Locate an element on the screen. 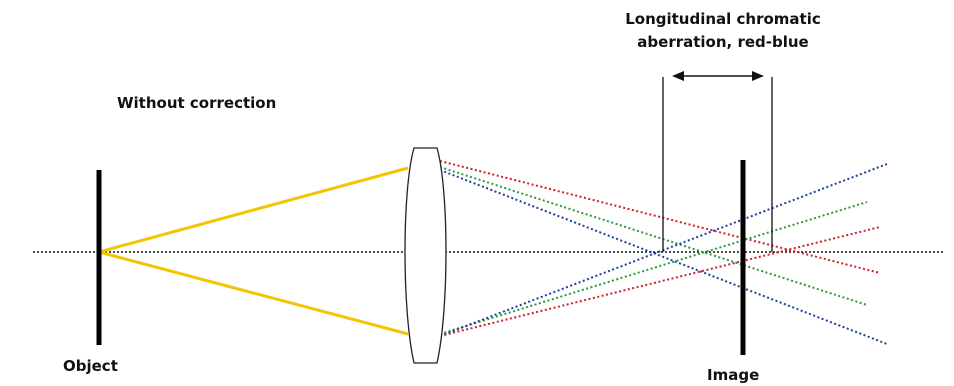 The image size is (954, 386). object-ray-upper is located at coordinates (253, 210).